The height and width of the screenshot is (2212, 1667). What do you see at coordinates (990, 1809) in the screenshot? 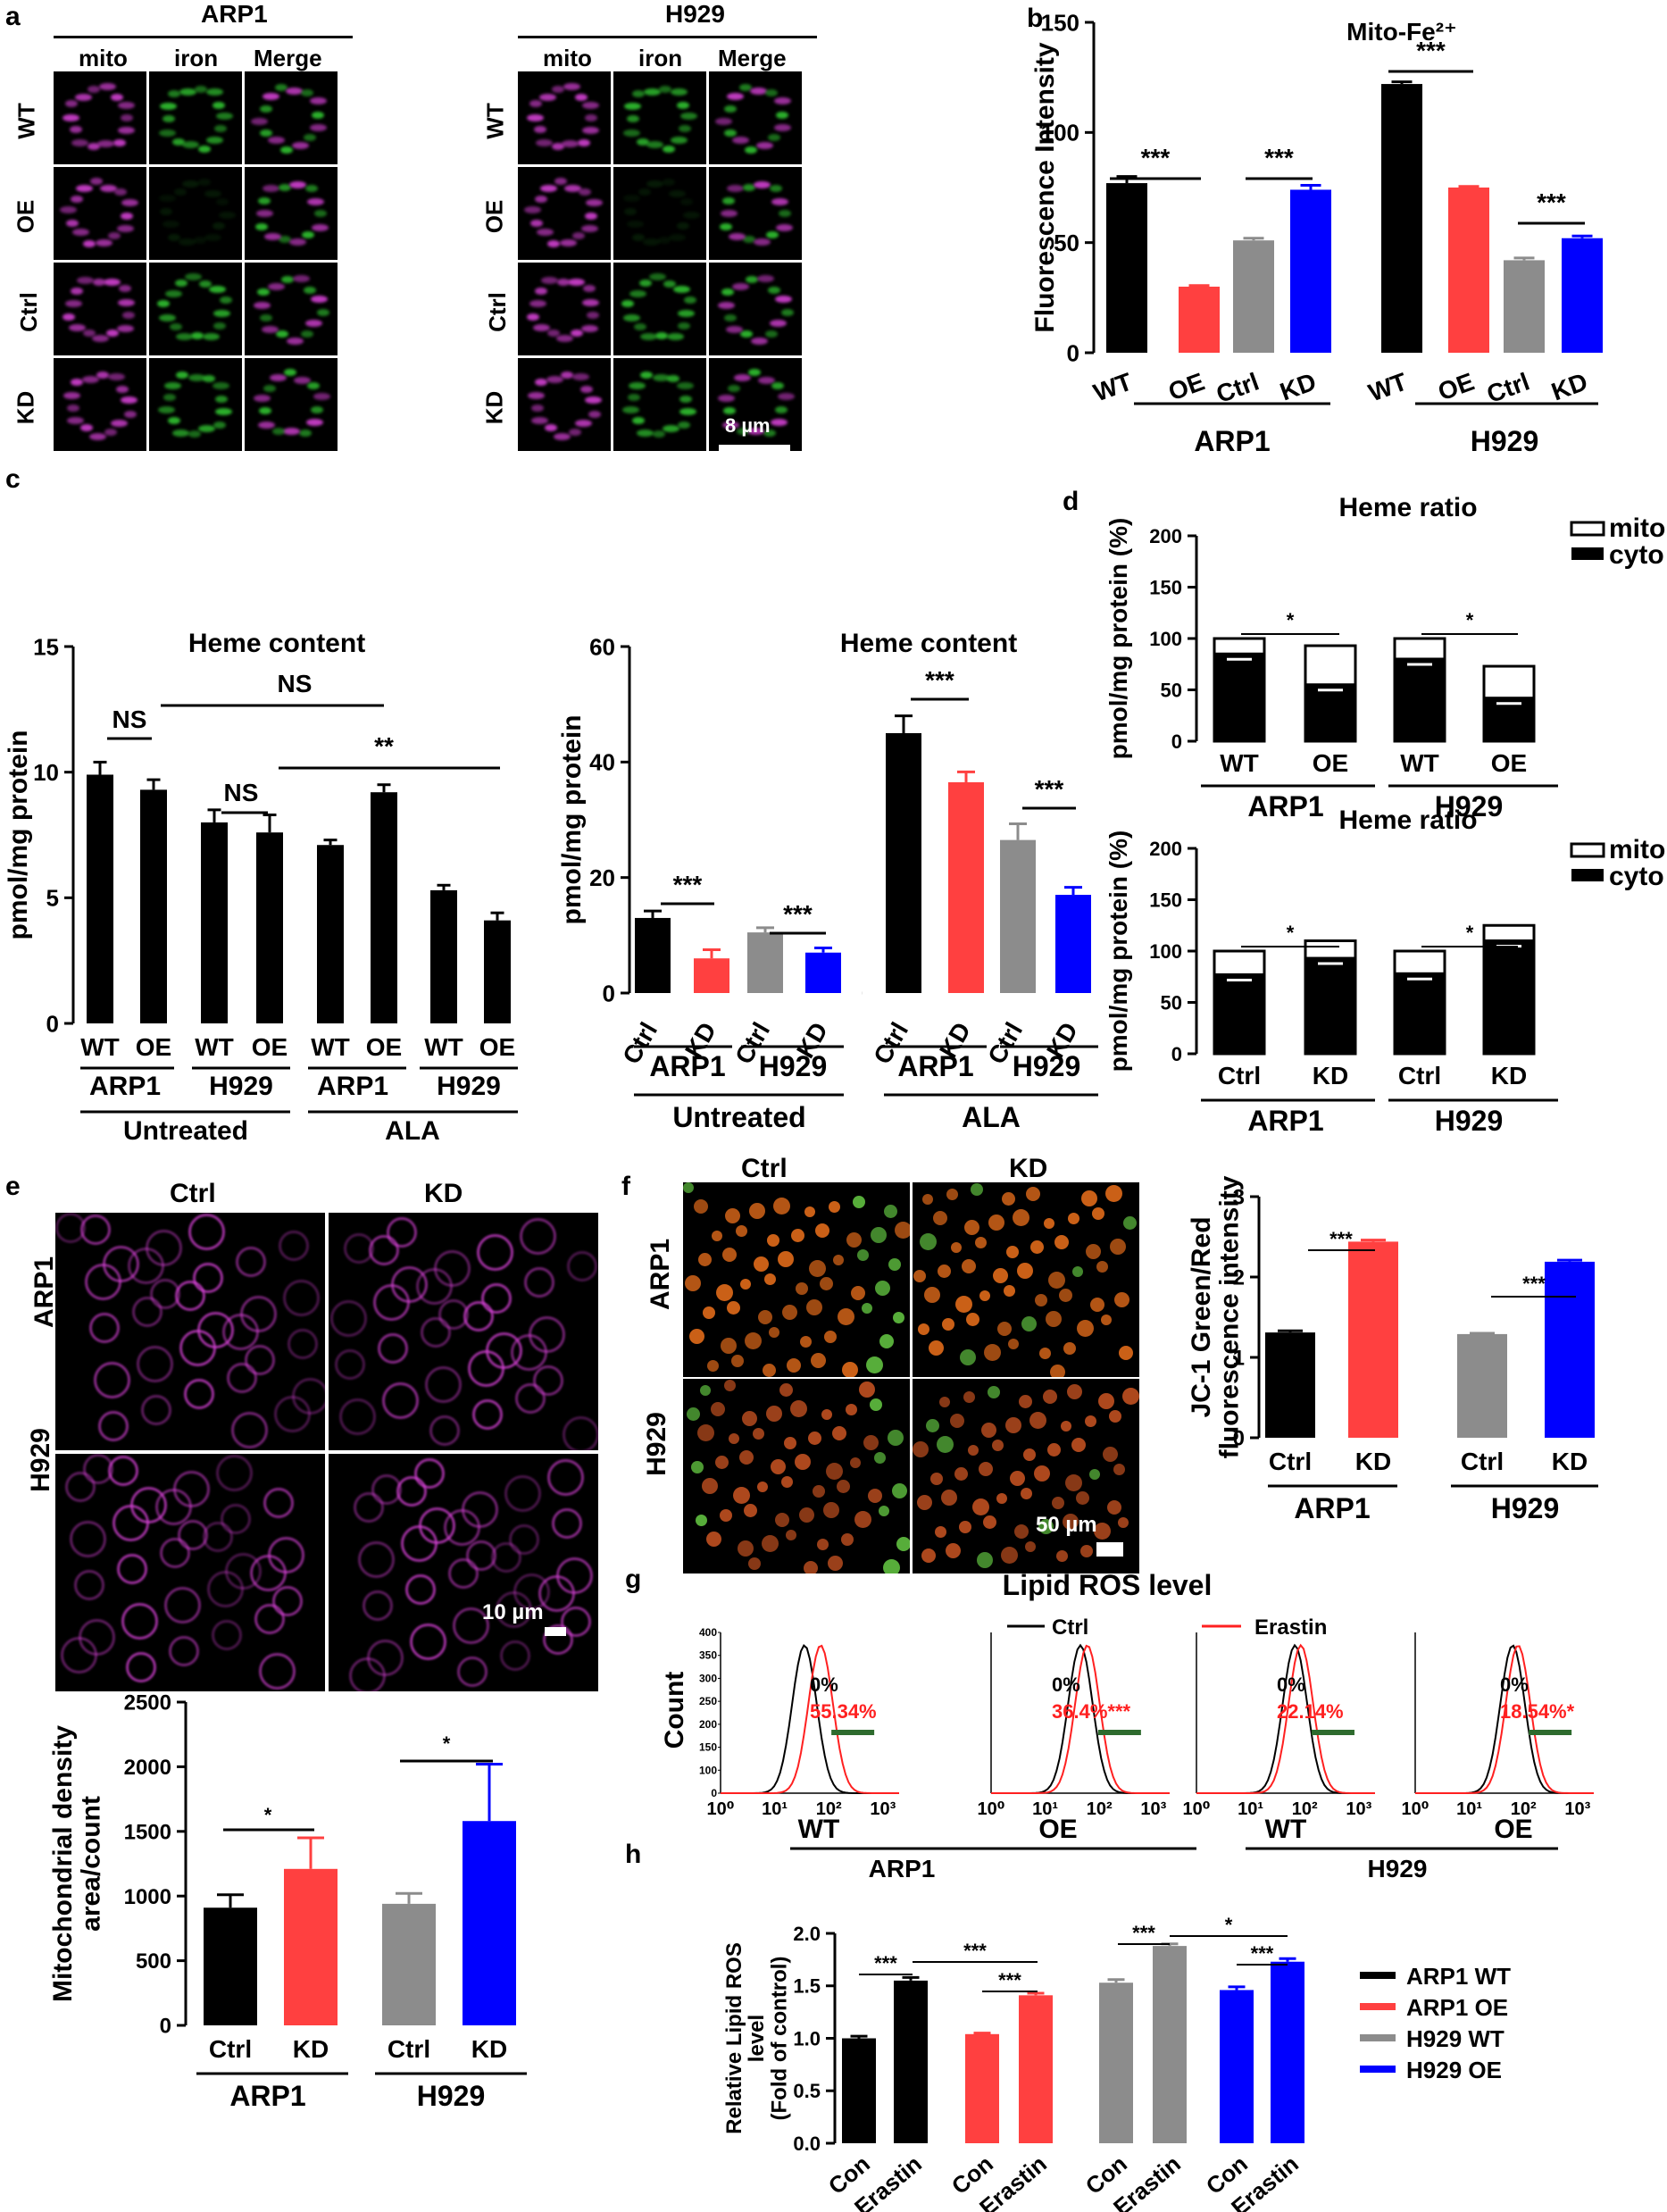
I see `x-tick-label: 10⁰` at bounding box center [990, 1809].